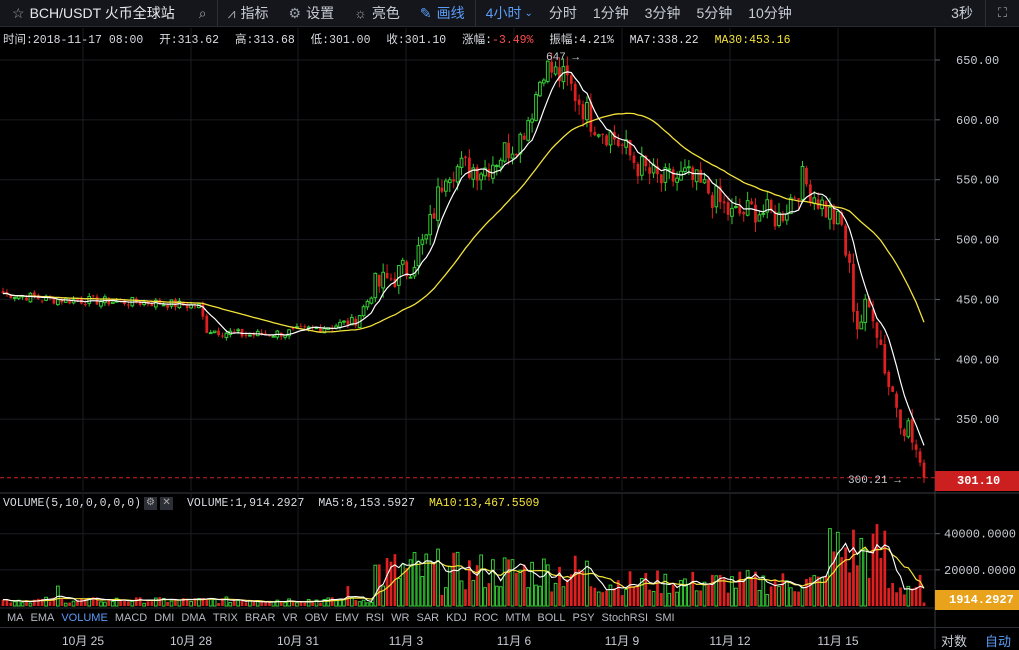  Describe the element at coordinates (131, 618) in the screenshot. I see `indicator-tab-macd: MACD` at that location.